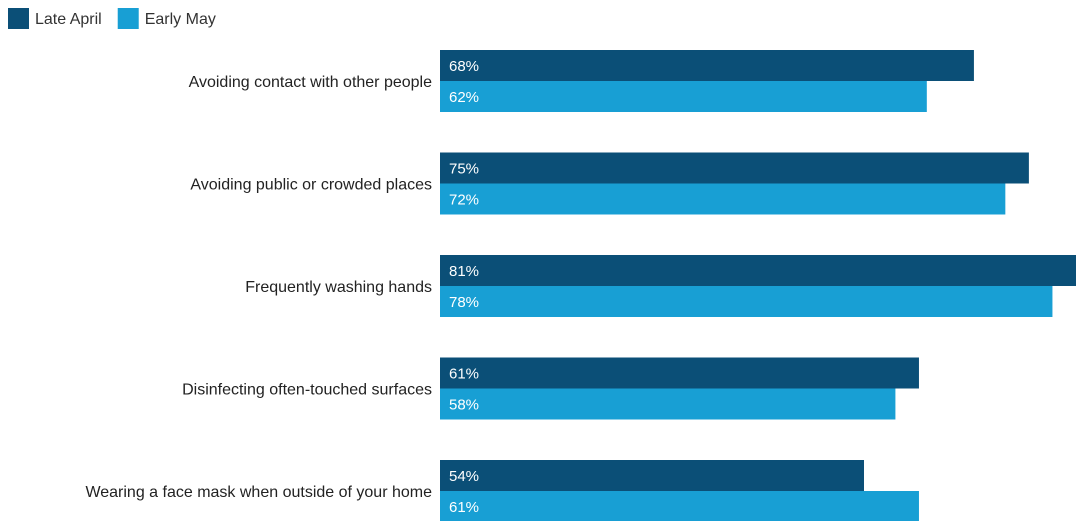 The width and height of the screenshot is (1085, 526). What do you see at coordinates (464, 271) in the screenshot?
I see `value-label: 81%` at bounding box center [464, 271].